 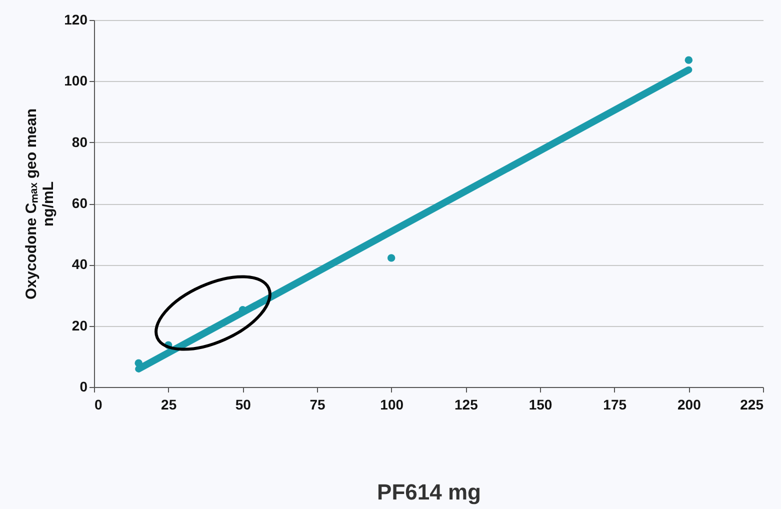 What do you see at coordinates (98, 404) in the screenshot?
I see `x-tick-label: 0` at bounding box center [98, 404].